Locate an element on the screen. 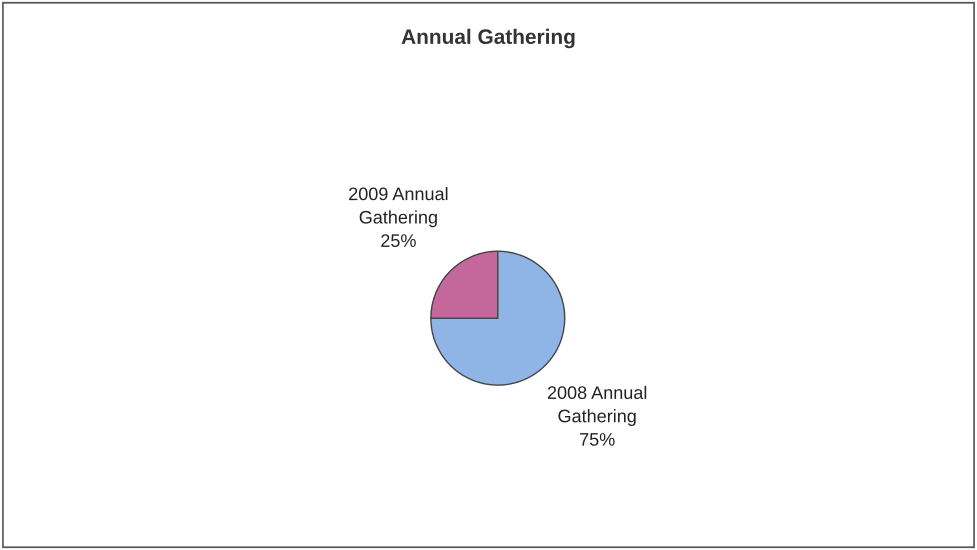 The width and height of the screenshot is (977, 550). data-label: 75% is located at coordinates (597, 439).